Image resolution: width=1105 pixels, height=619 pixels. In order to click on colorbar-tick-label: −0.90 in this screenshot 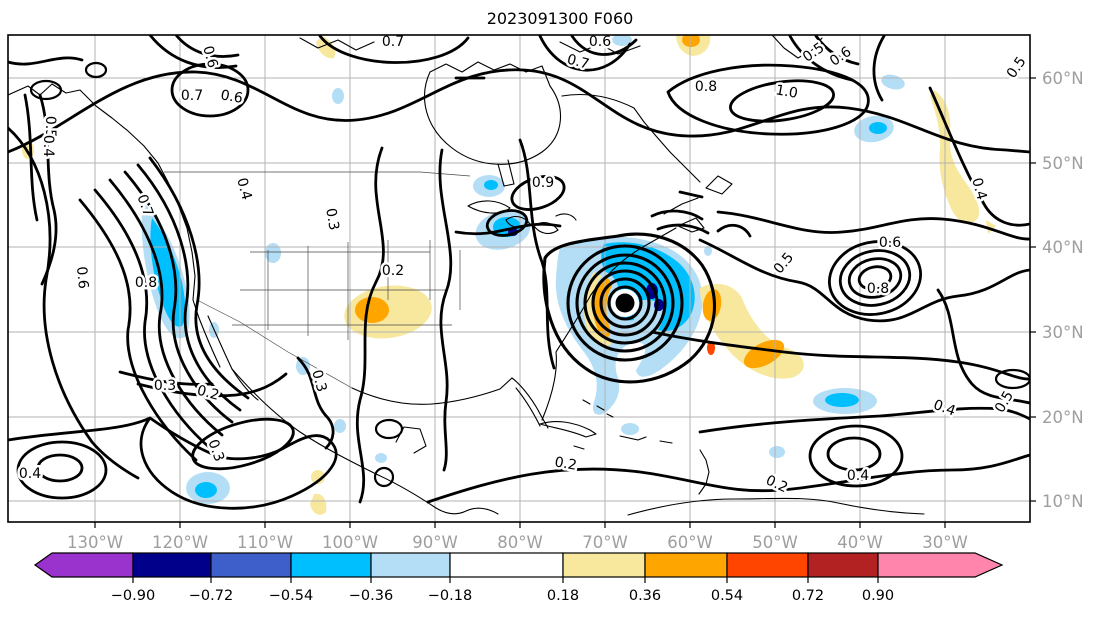, I will do `click(133, 596)`.